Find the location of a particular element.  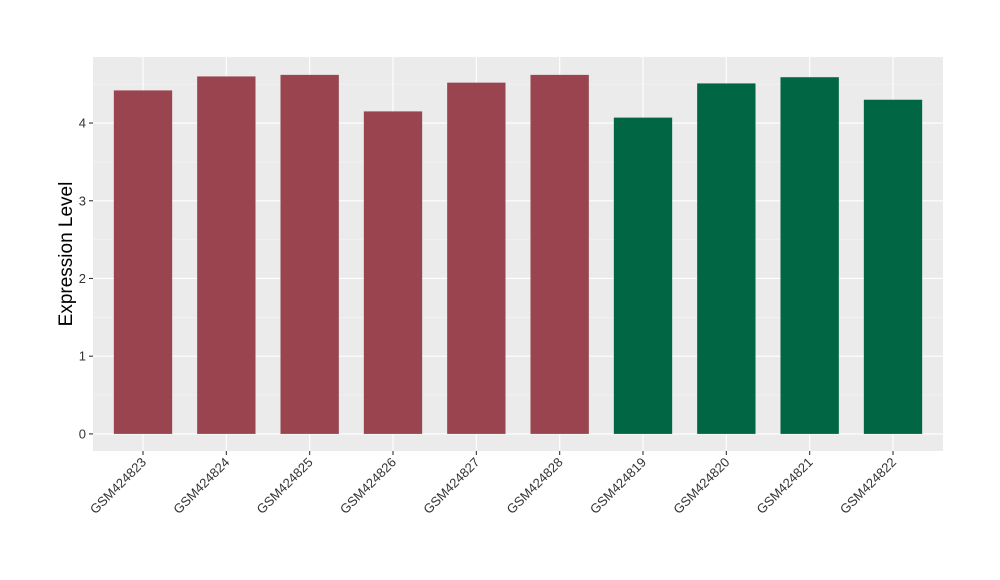

y-tick-label: 0 is located at coordinates (82, 433).